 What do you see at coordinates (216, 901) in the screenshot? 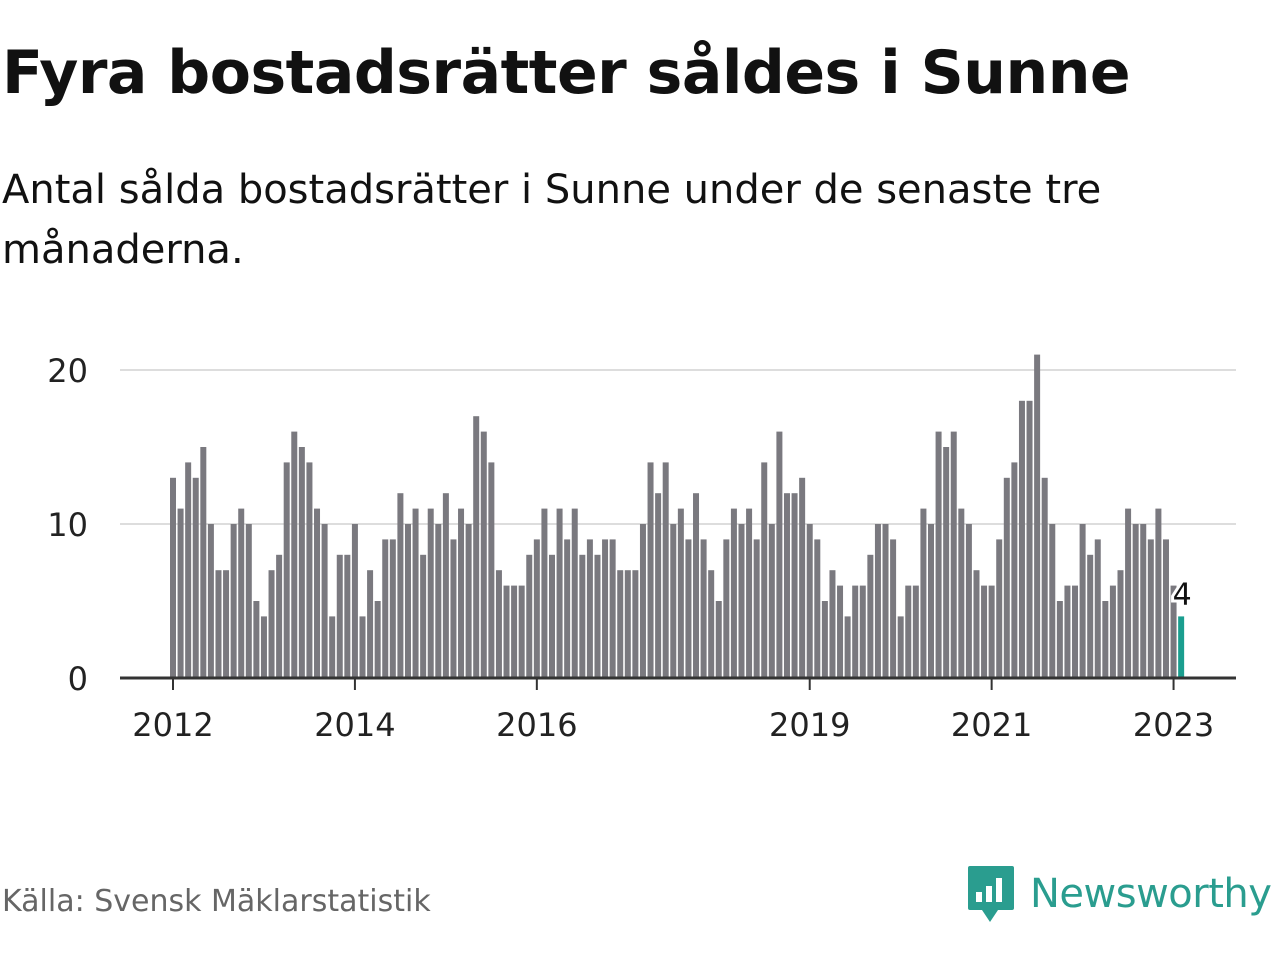
I see `source-note: Källa: Svensk Mäklarstatistik` at bounding box center [216, 901].